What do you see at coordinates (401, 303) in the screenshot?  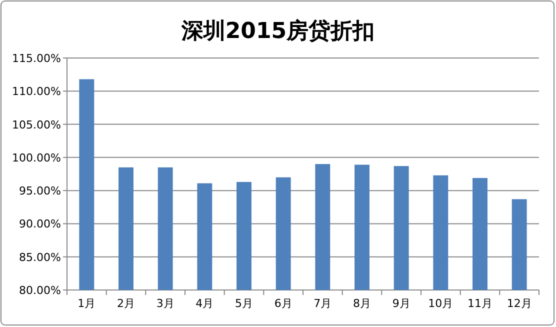 I see `x-tick-label: 9月` at bounding box center [401, 303].